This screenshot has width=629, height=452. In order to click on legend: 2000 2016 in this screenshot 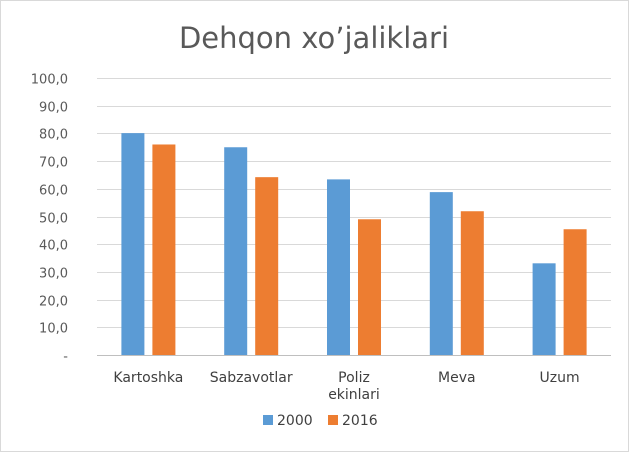, I will do `click(320, 421)`.